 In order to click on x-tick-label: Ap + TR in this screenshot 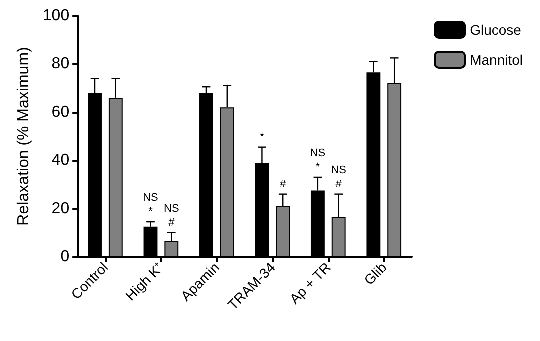, I will do `click(310, 283)`.